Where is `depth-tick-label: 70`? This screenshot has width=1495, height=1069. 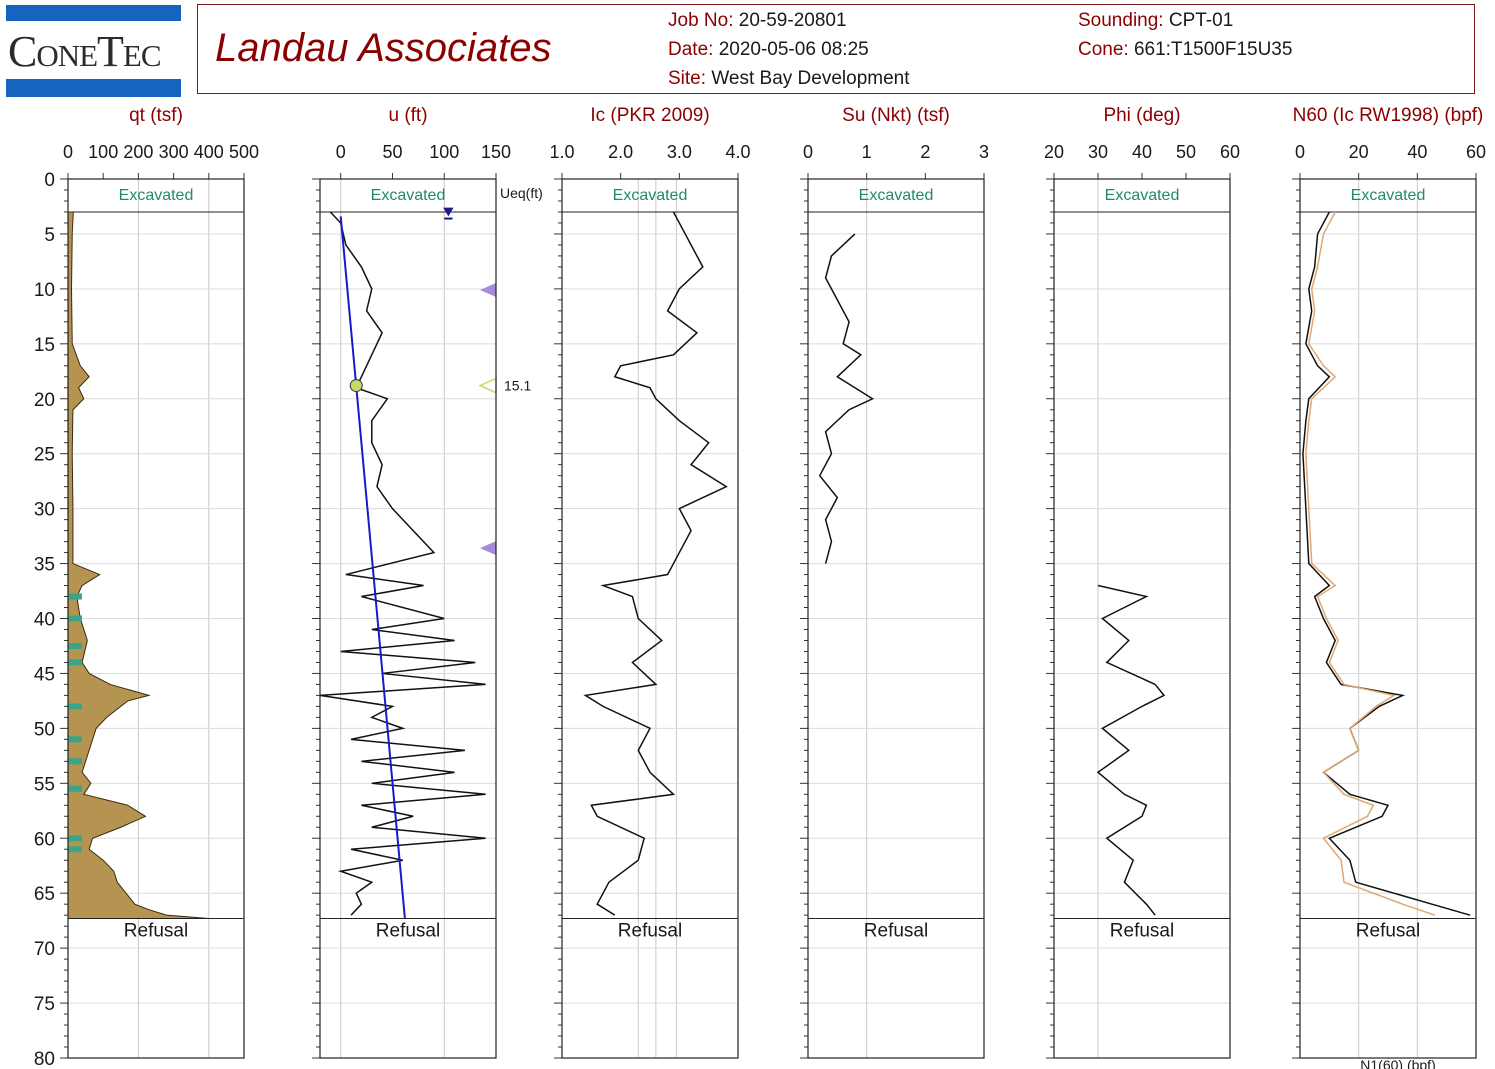 depth-tick-label: 70 is located at coordinates (44, 949).